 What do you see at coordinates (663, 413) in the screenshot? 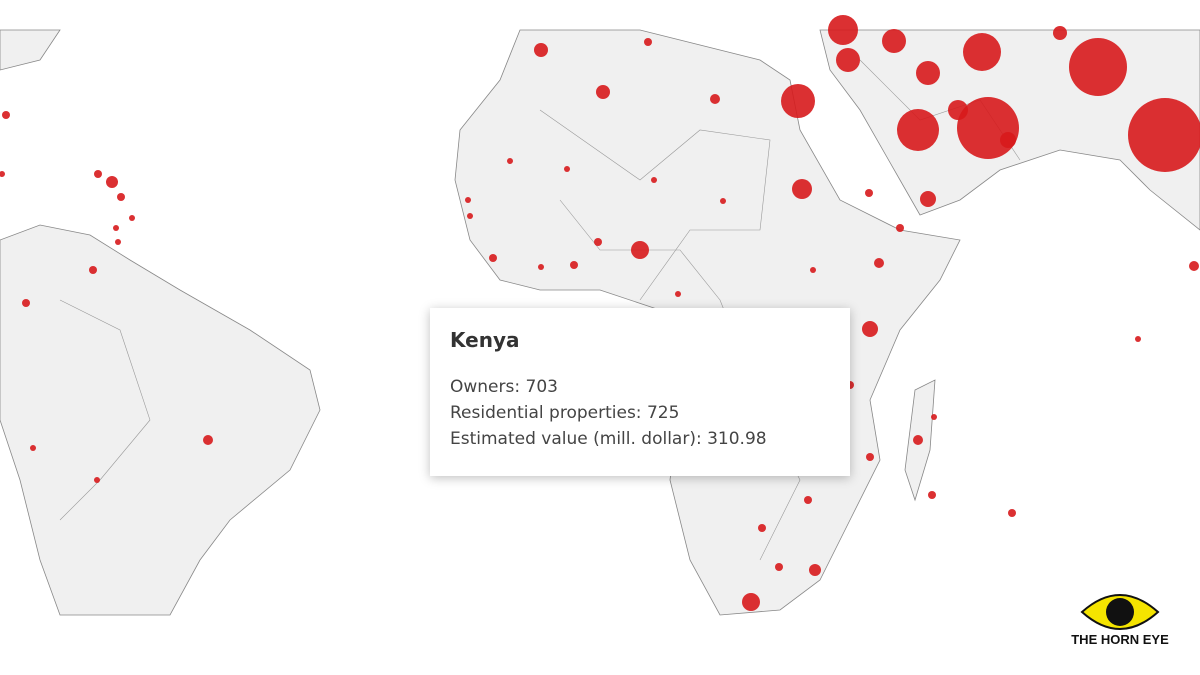
I see `row-value: 725` at bounding box center [663, 413].